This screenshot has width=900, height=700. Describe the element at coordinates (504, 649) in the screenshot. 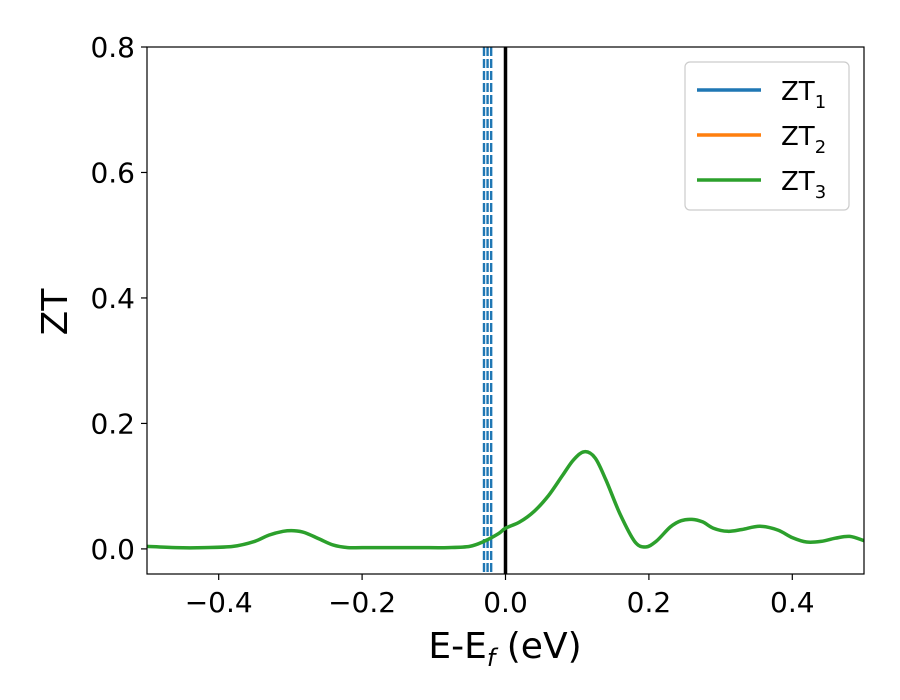

I see `x-axis-label: E-Ef (eV)` at that location.